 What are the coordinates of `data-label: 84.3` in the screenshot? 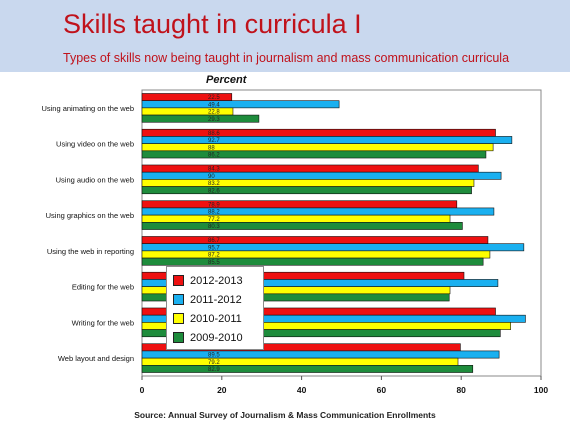 It's located at (214, 170).